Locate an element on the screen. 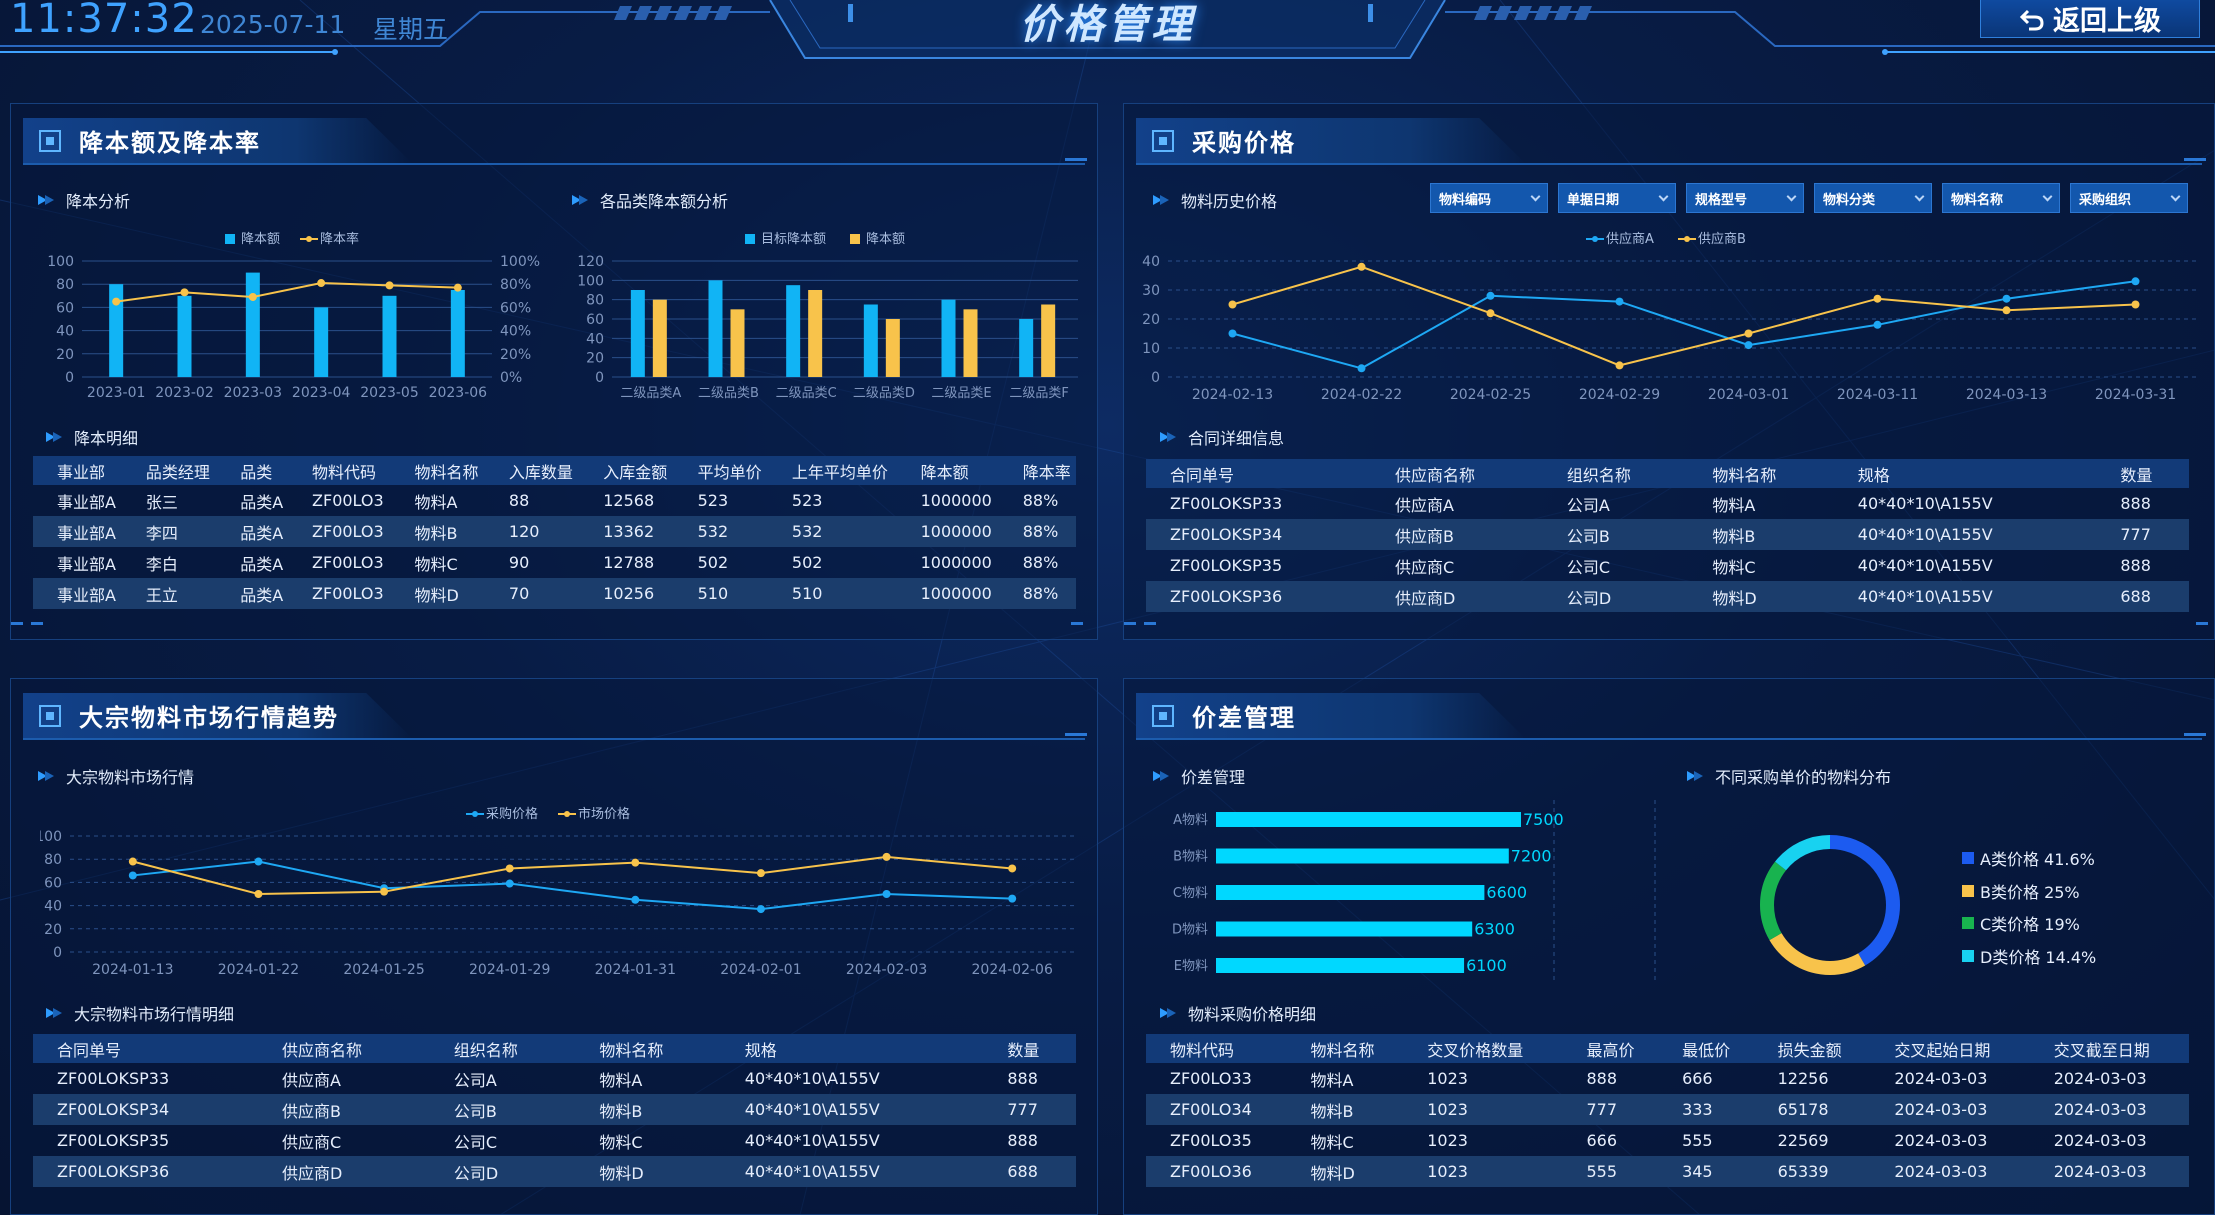 The width and height of the screenshot is (2215, 1215). y-tick-label: 60 is located at coordinates (595, 320).